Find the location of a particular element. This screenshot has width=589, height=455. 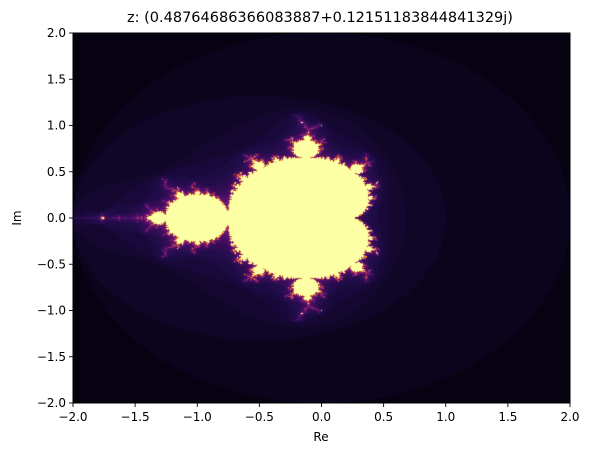

x-tick-label: −2.0 is located at coordinates (72, 417).